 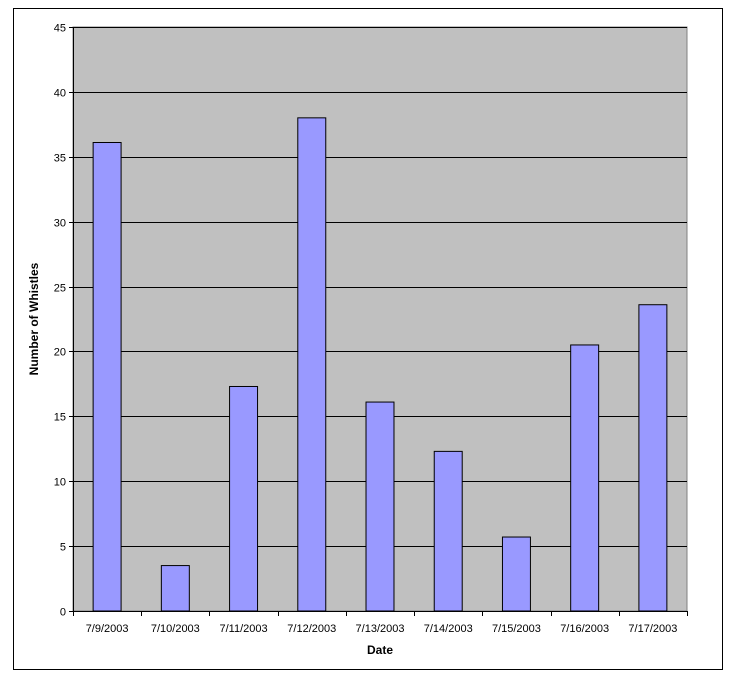 I want to click on y-tick-label: 35, so click(x=60, y=159).